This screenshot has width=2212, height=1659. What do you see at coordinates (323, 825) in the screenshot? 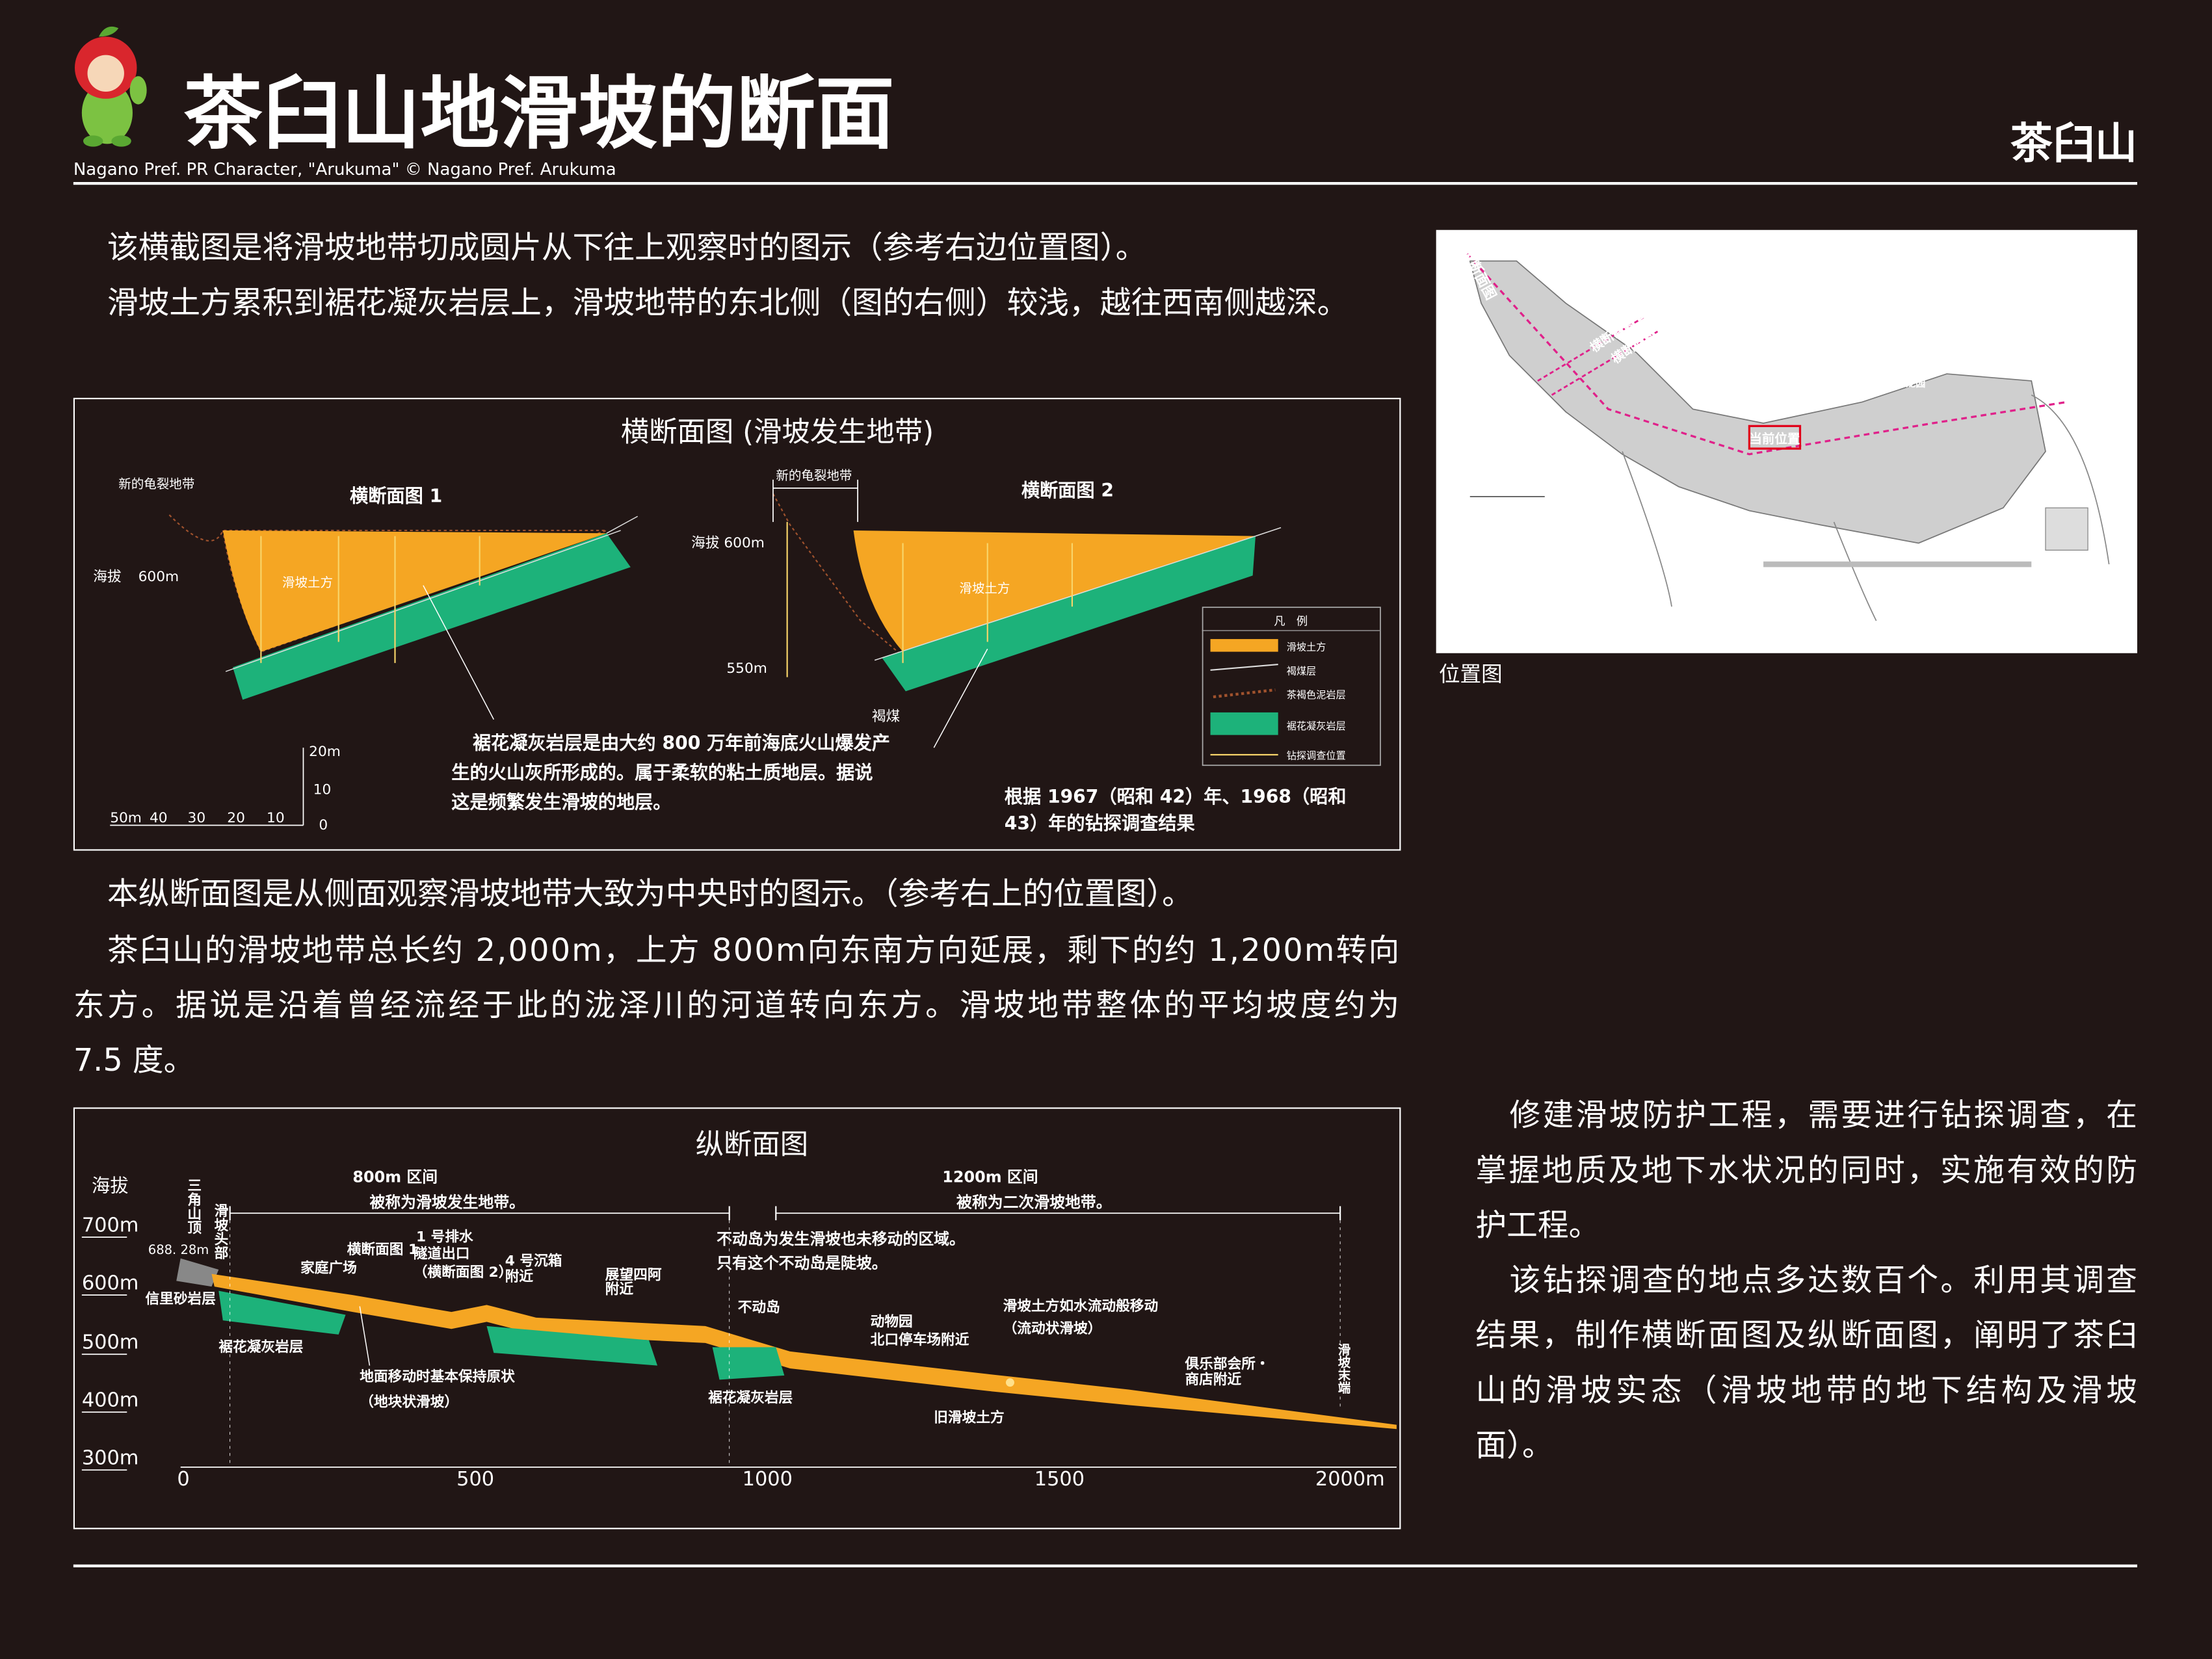
I see `scale-label: 0` at bounding box center [323, 825].